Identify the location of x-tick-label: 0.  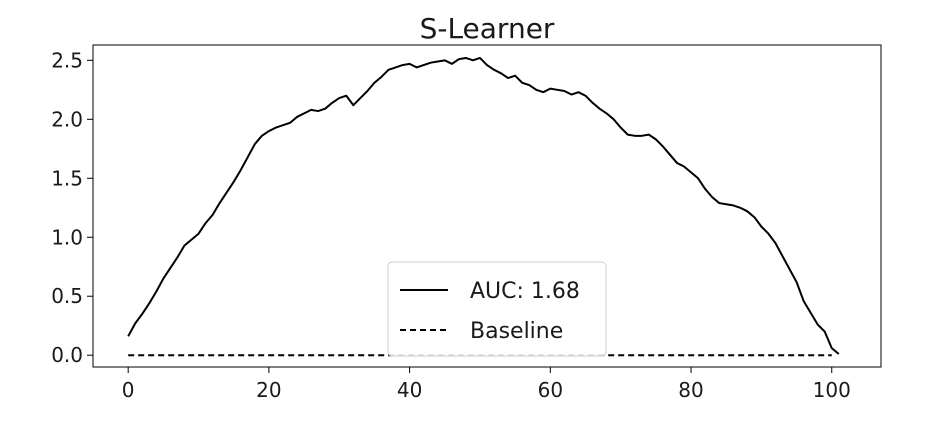
(128, 390).